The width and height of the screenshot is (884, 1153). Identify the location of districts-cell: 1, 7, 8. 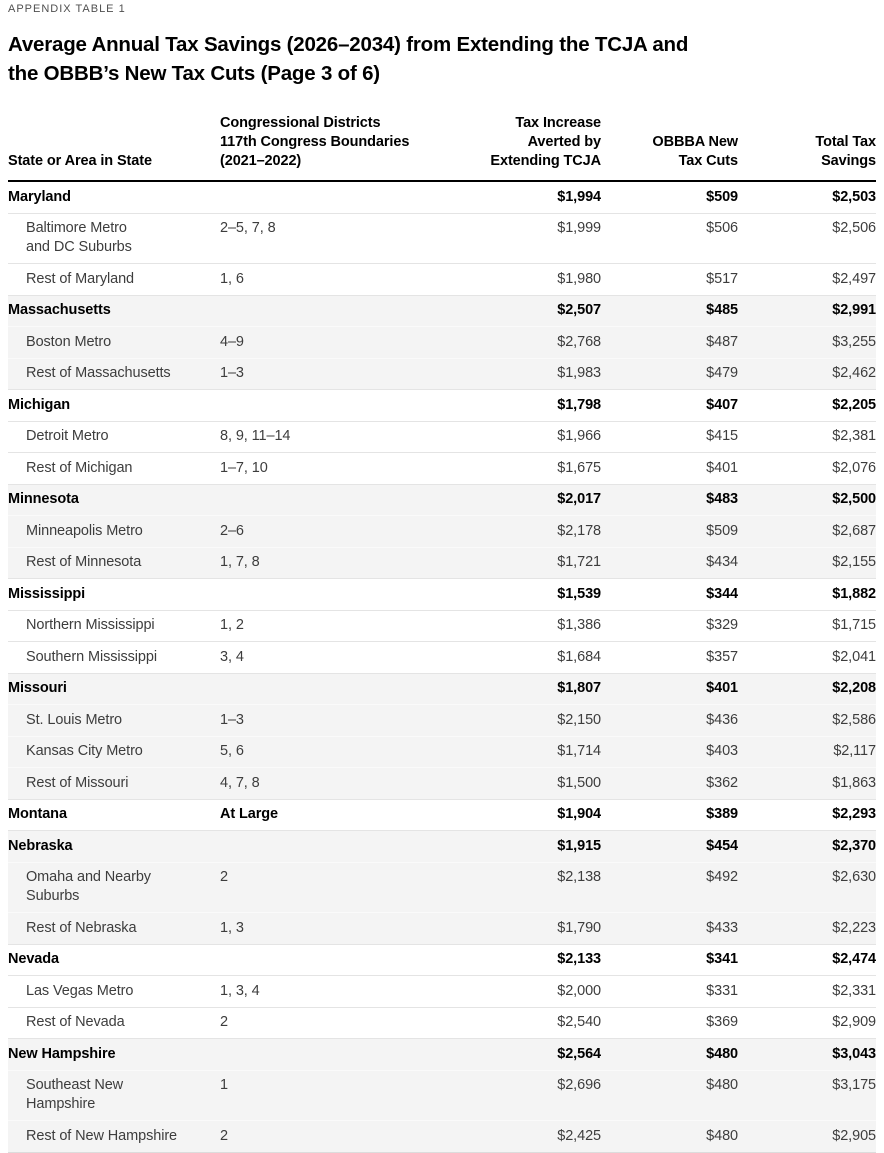
(240, 562).